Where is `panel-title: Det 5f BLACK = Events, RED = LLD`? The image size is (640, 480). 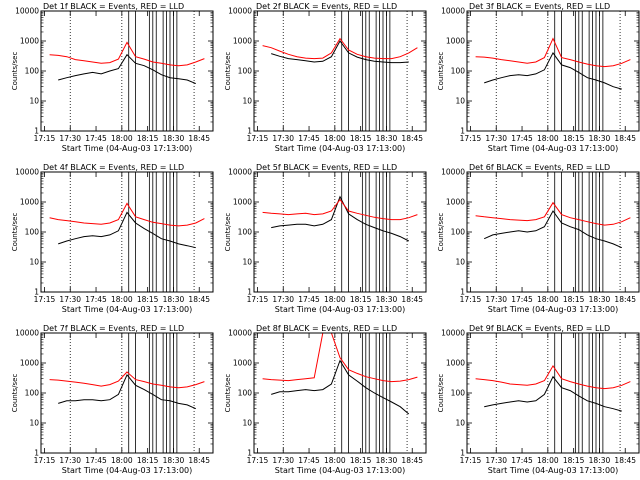 panel-title: Det 5f BLACK = Events, RED = LLD is located at coordinates (326, 167).